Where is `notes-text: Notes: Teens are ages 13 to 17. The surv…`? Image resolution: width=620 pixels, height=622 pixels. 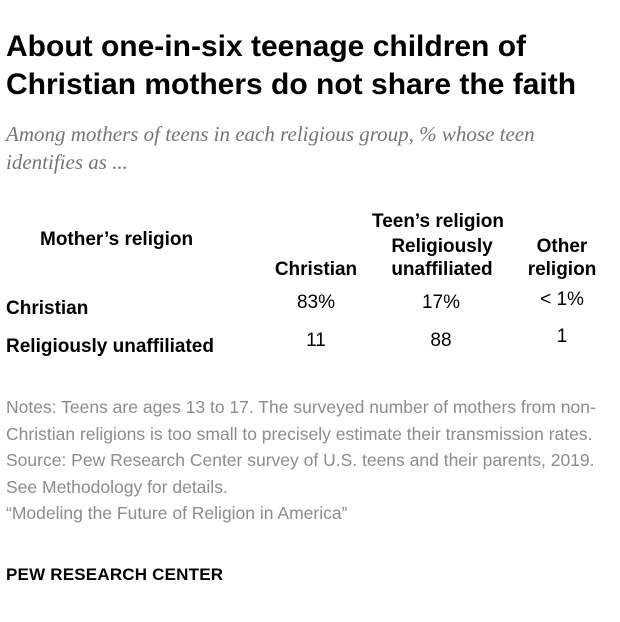 notes-text: Notes: Teens are ages 13 to 17. The surv… is located at coordinates (301, 420).